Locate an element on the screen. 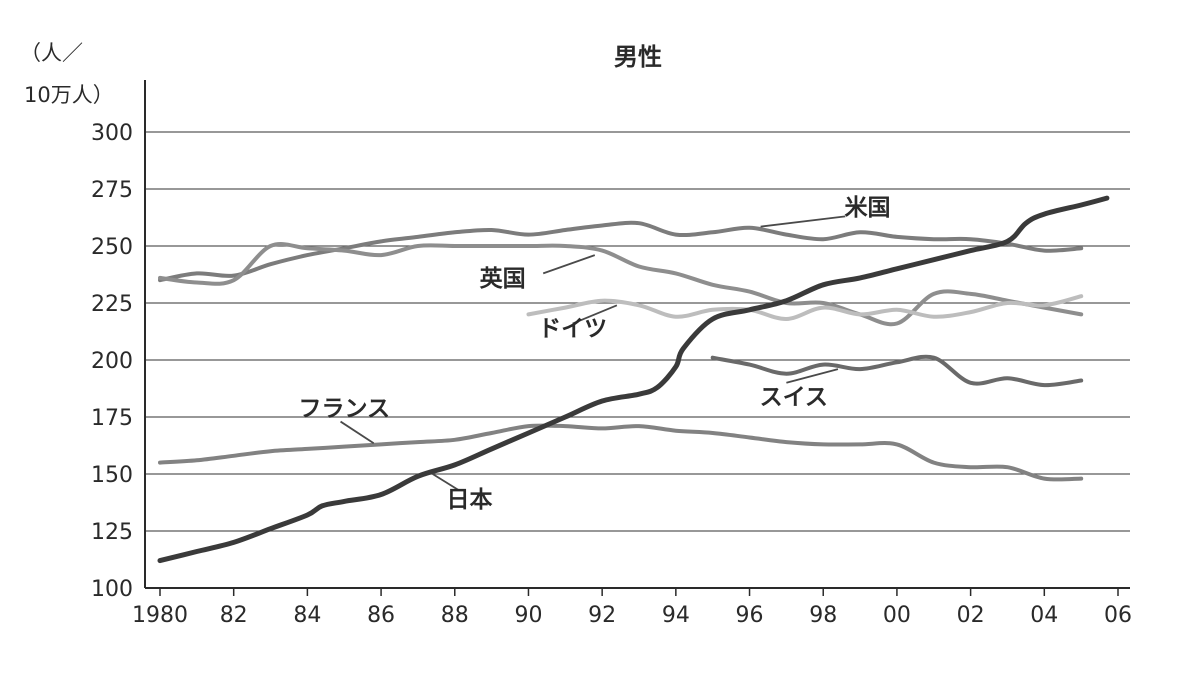  series-label-leader-usa is located at coordinates (803, 221).